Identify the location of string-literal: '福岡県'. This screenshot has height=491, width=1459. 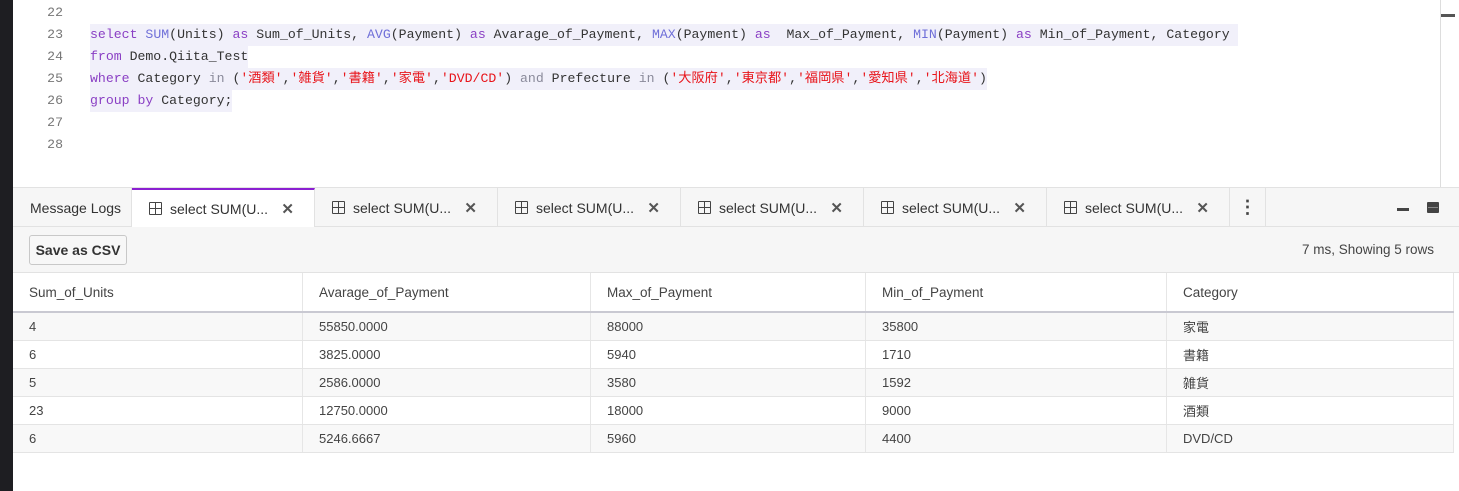
(825, 78).